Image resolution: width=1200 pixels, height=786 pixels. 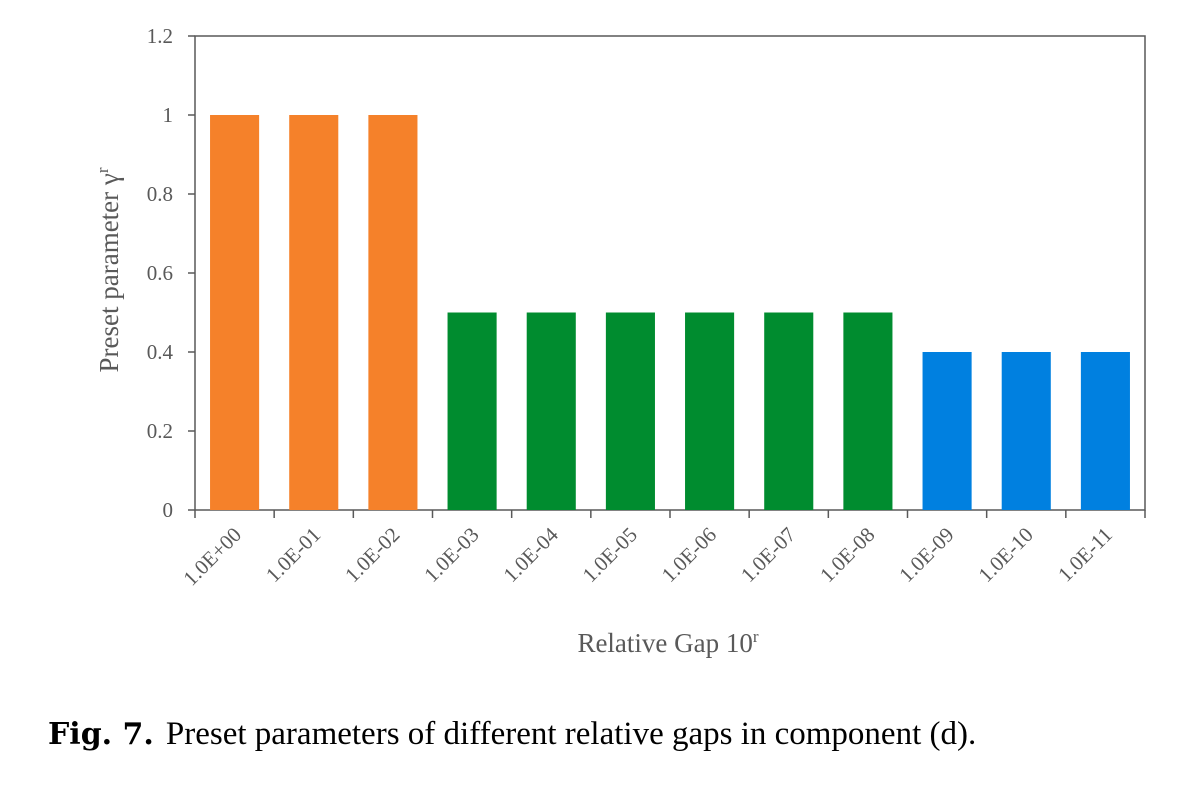 I want to click on x-tick-label: 1.0E-11, so click(x=1085, y=555).